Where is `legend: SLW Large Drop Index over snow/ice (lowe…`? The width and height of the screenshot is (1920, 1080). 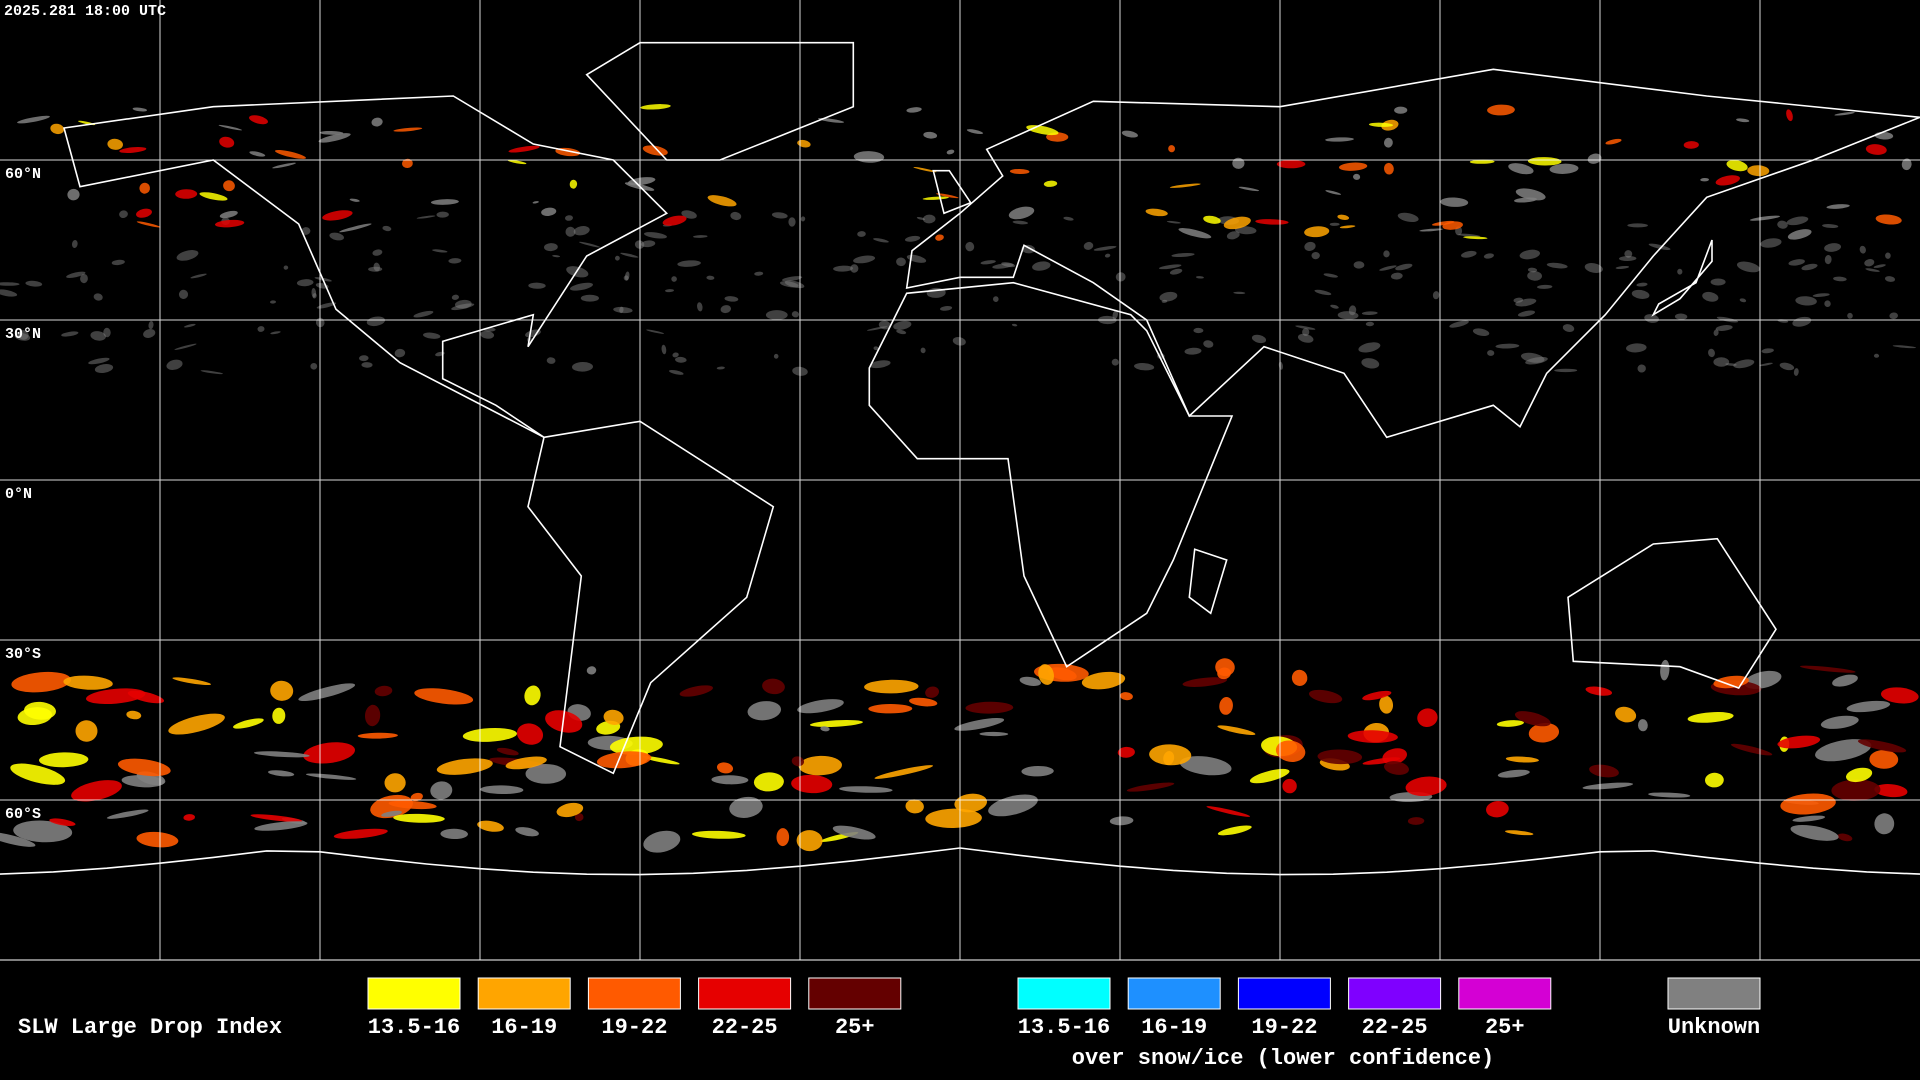 legend: SLW Large Drop Index over snow/ice (lowe… is located at coordinates (889, 1024).